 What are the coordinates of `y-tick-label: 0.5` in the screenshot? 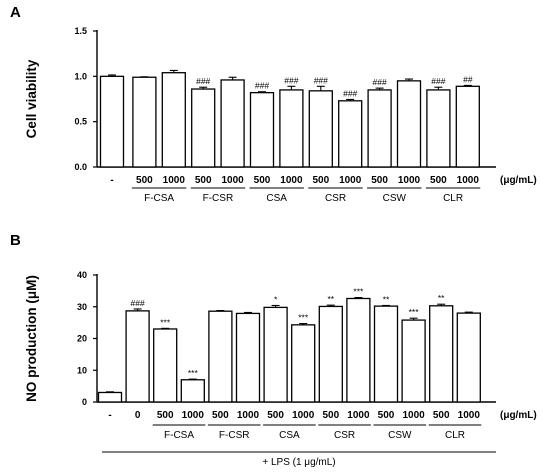 It's located at (80, 122).